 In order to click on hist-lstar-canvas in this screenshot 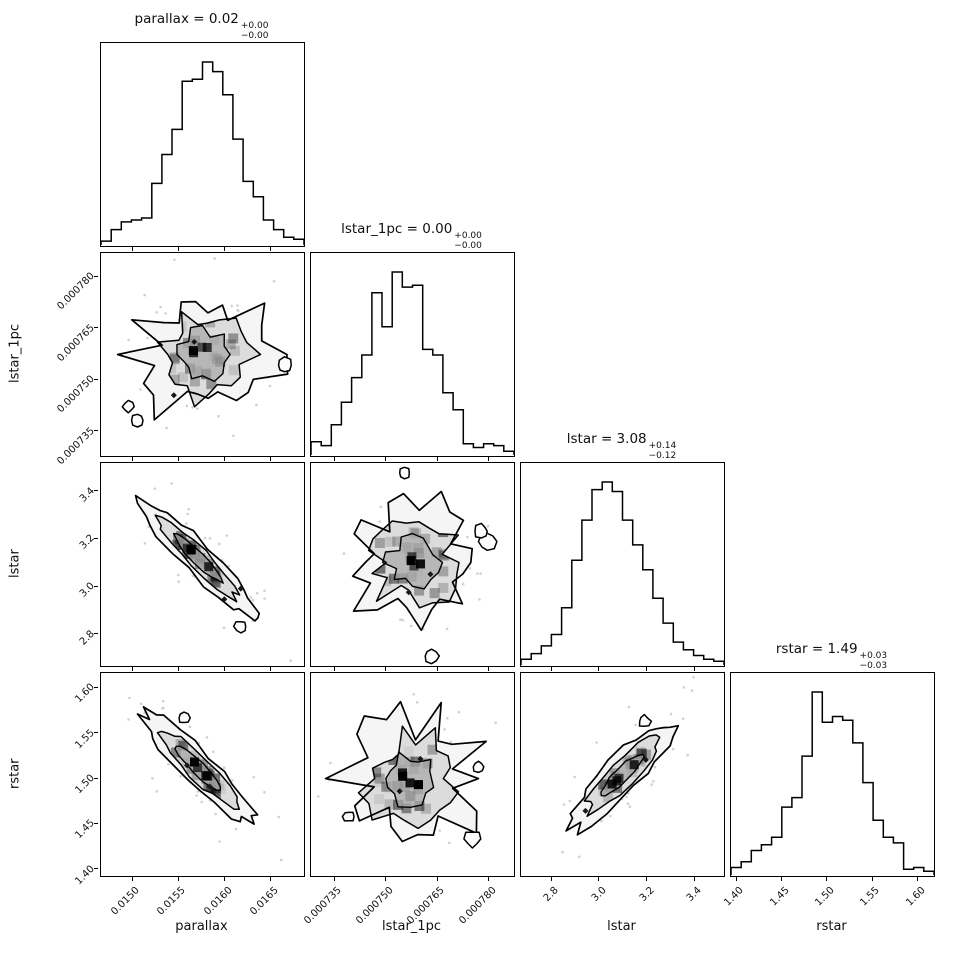, I will do `click(622, 573)`.